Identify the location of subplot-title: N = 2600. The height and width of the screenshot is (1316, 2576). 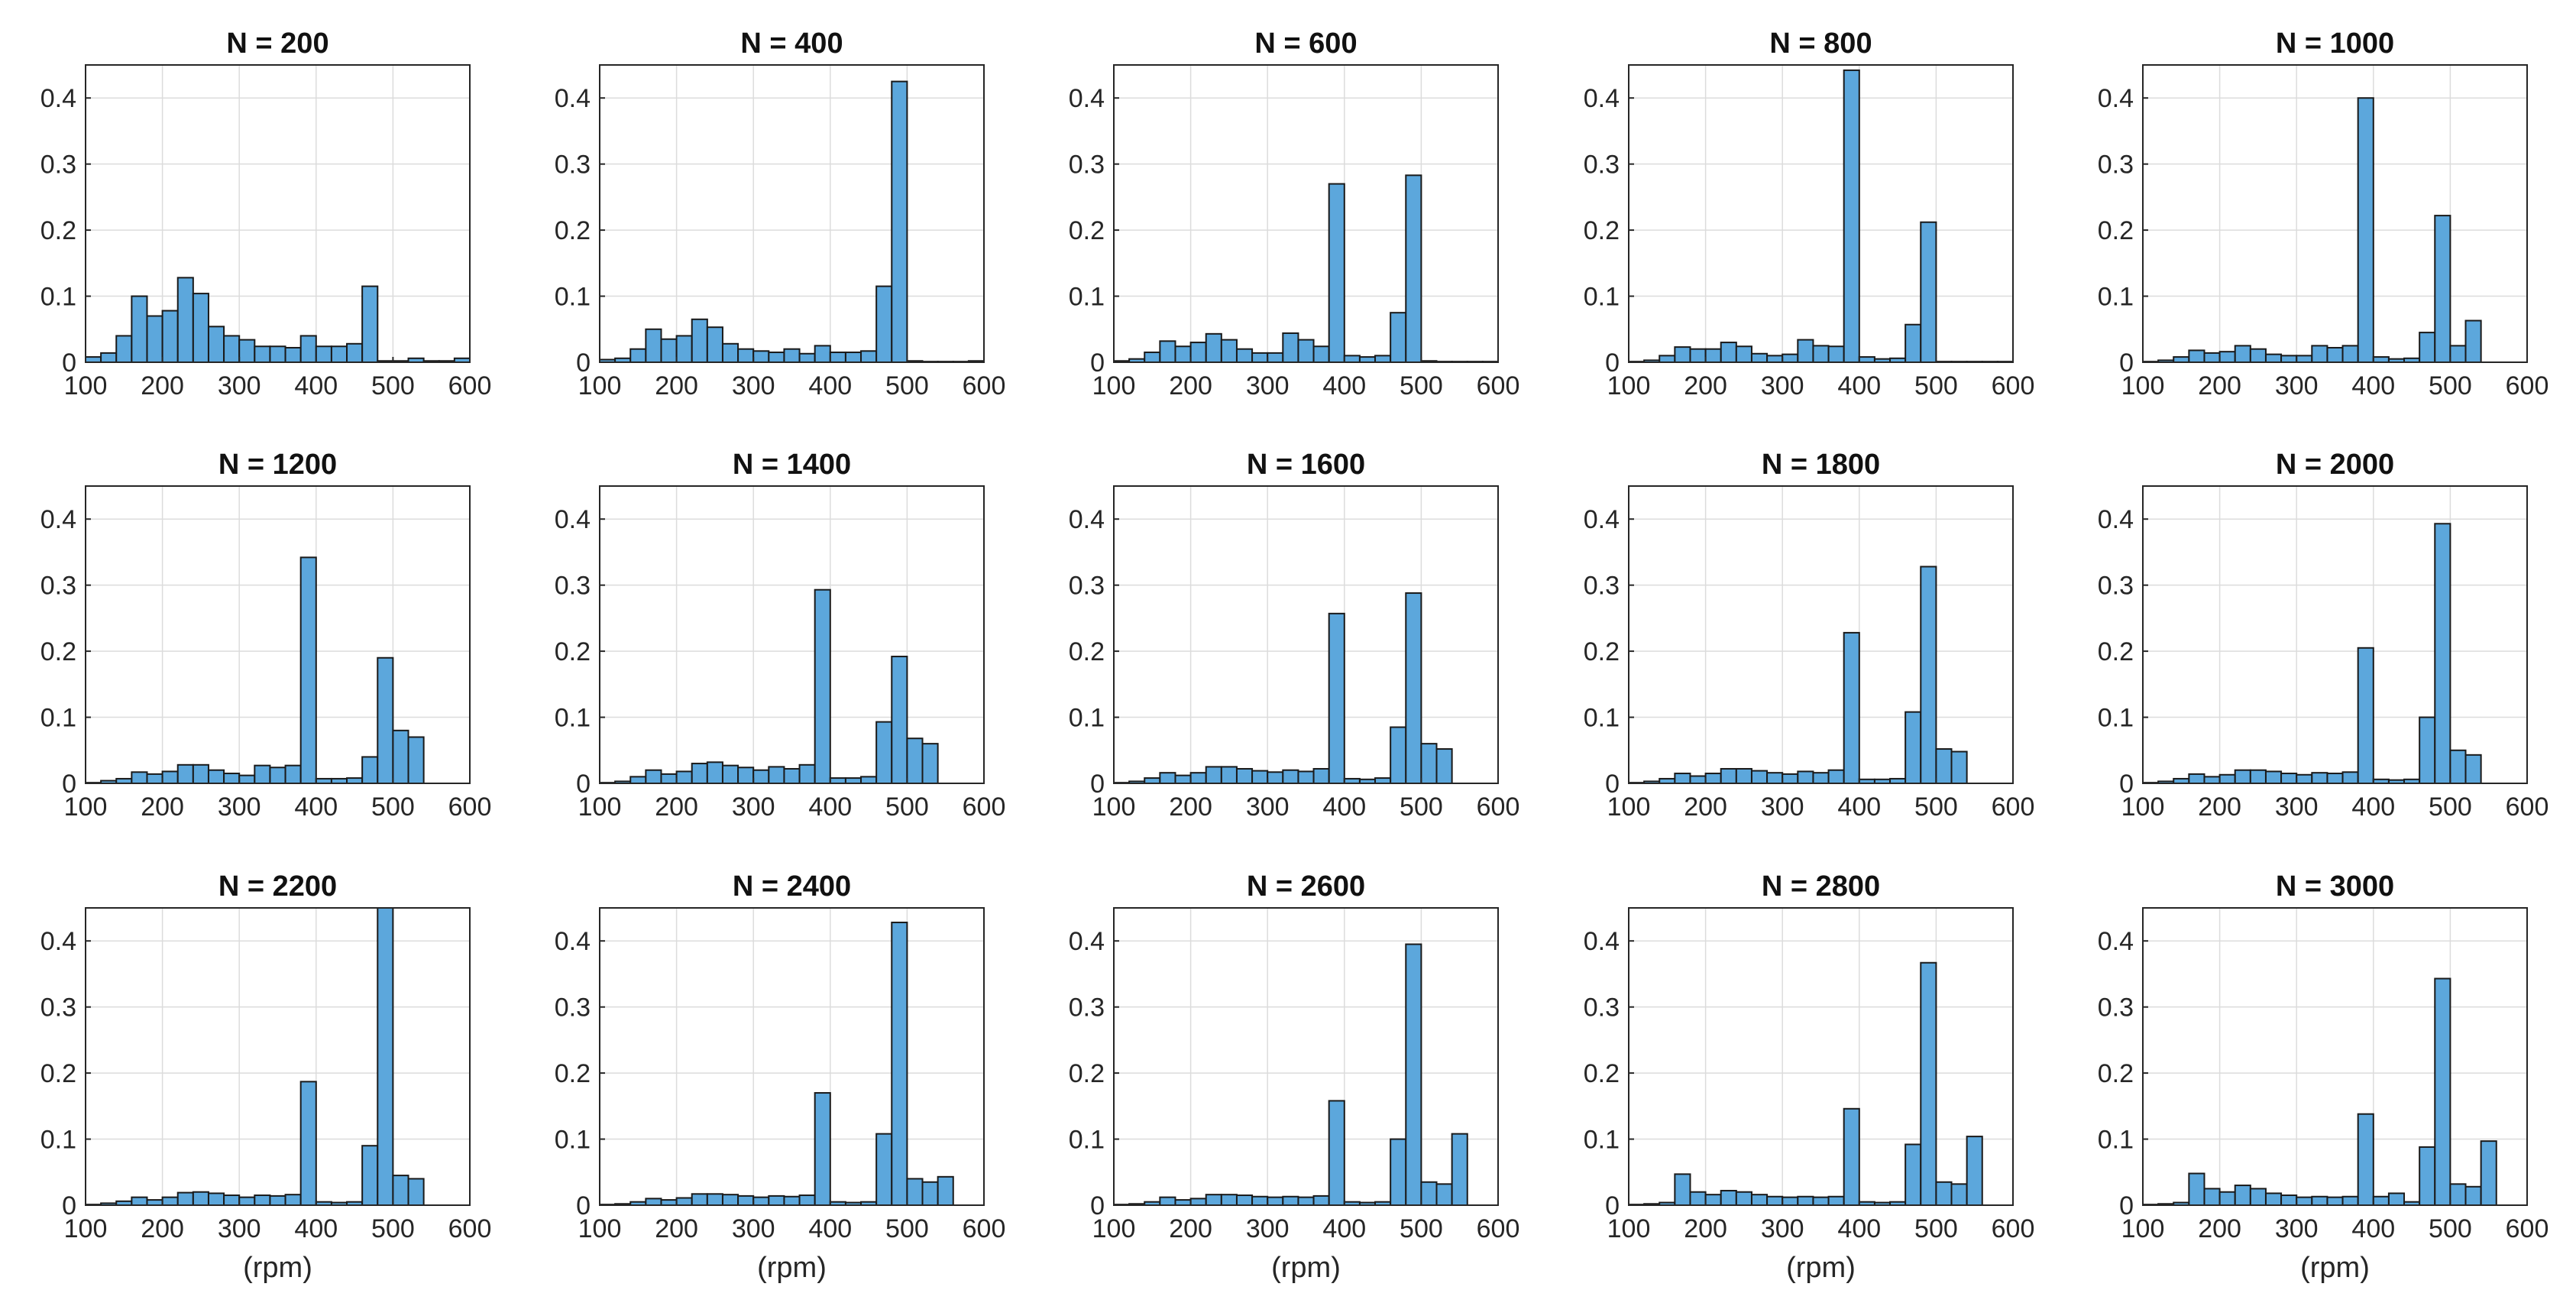
(1306, 886).